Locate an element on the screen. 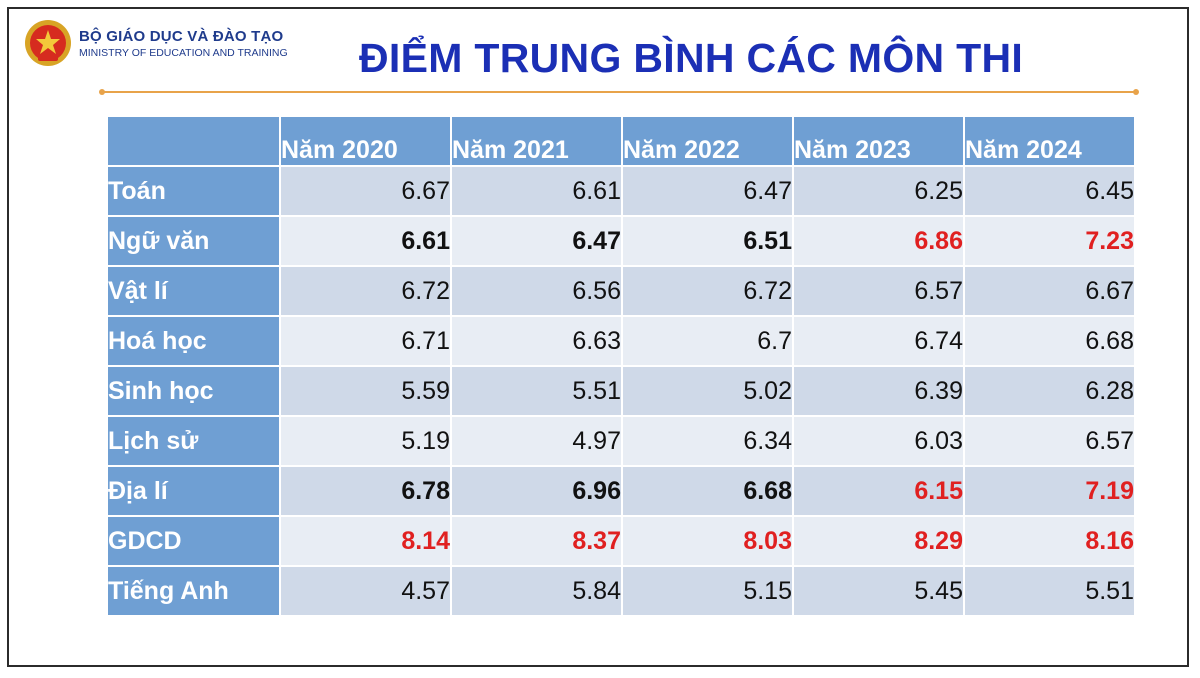 This screenshot has height=678, width=1200. score-cell: 6.39 is located at coordinates (878, 391).